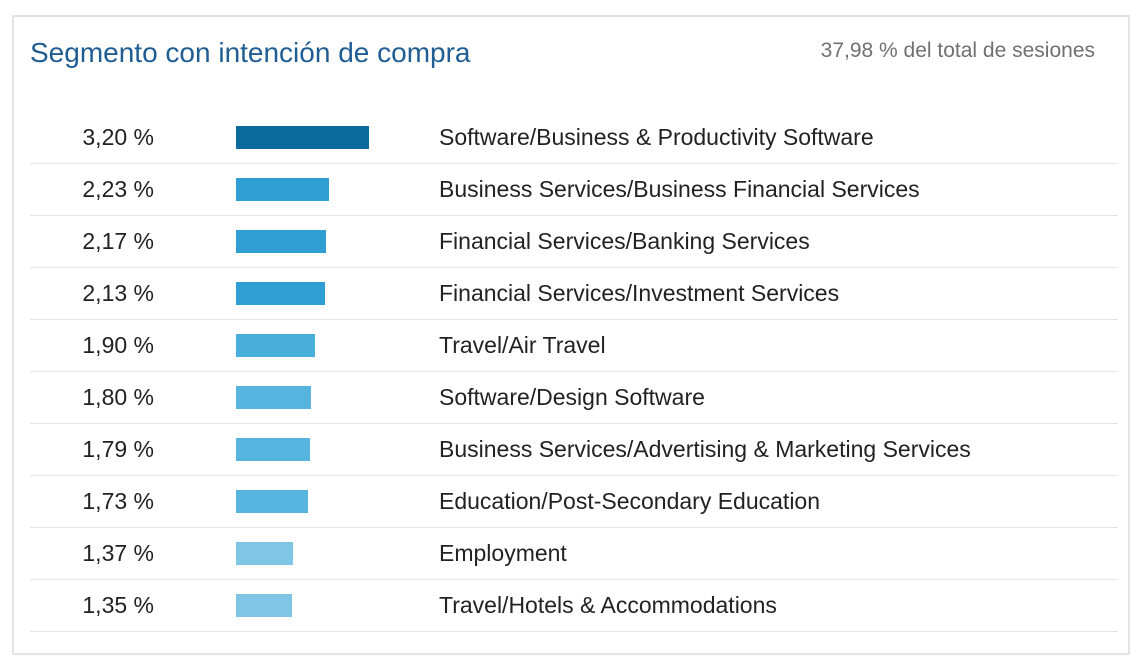  I want to click on segment-category-label: Travel/Hotels & Accommodations, so click(608, 605).